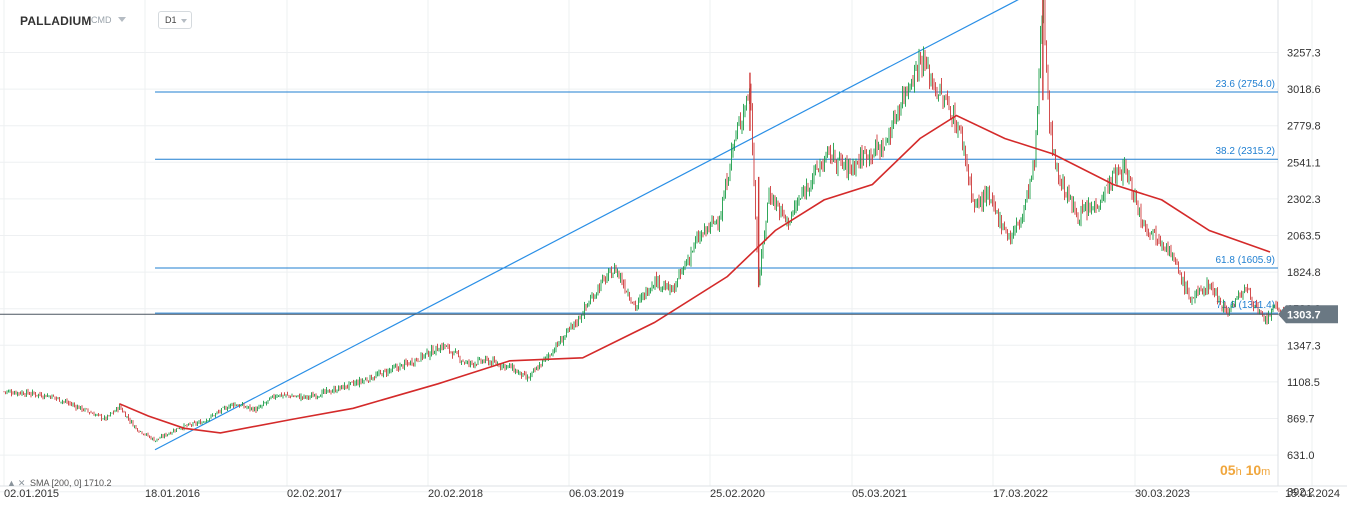  Describe the element at coordinates (56, 21) in the screenshot. I see `symbol-name: PALLADIUM` at that location.